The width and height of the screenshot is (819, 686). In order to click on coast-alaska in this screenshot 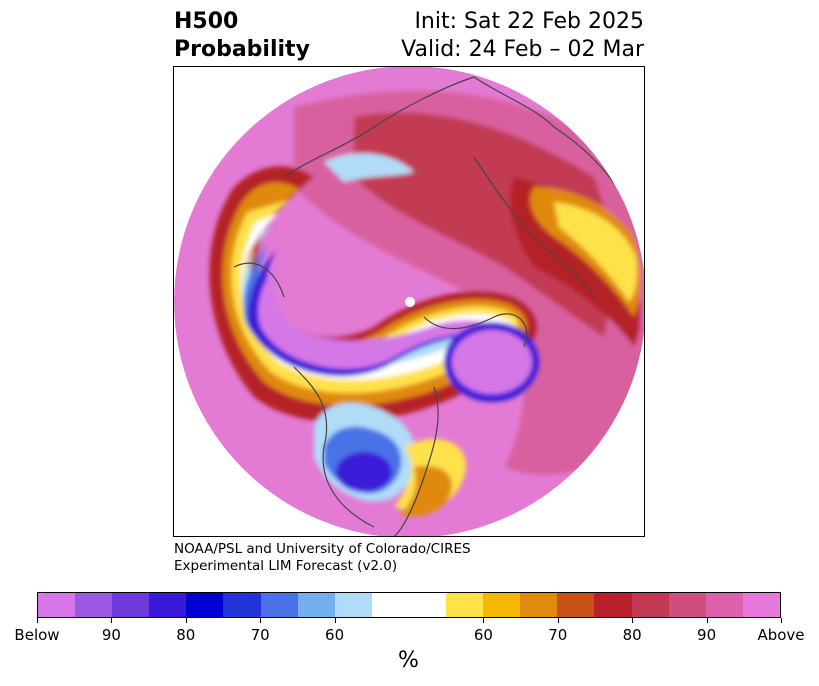, I will do `click(259, 280)`.